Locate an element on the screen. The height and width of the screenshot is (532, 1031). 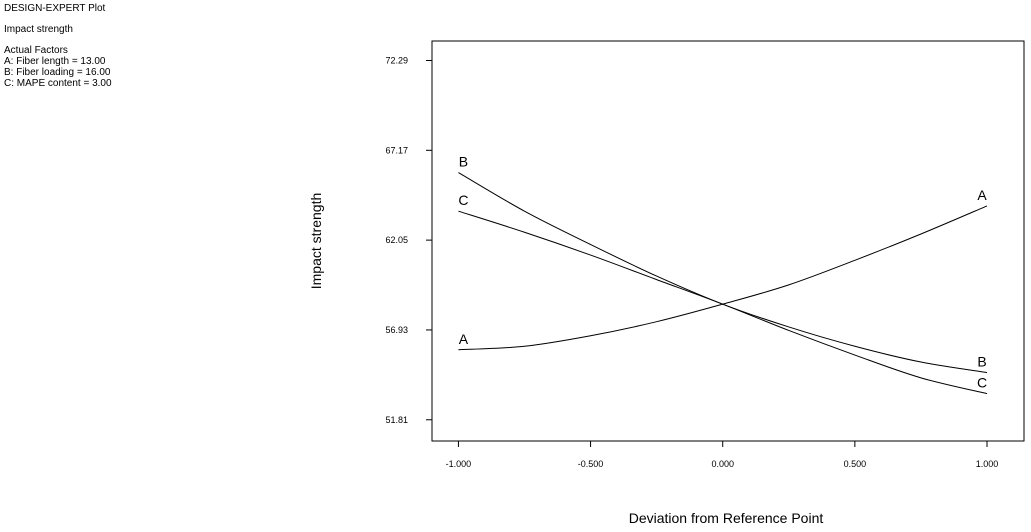
y-tick-label: 67.17 is located at coordinates (396, 150).